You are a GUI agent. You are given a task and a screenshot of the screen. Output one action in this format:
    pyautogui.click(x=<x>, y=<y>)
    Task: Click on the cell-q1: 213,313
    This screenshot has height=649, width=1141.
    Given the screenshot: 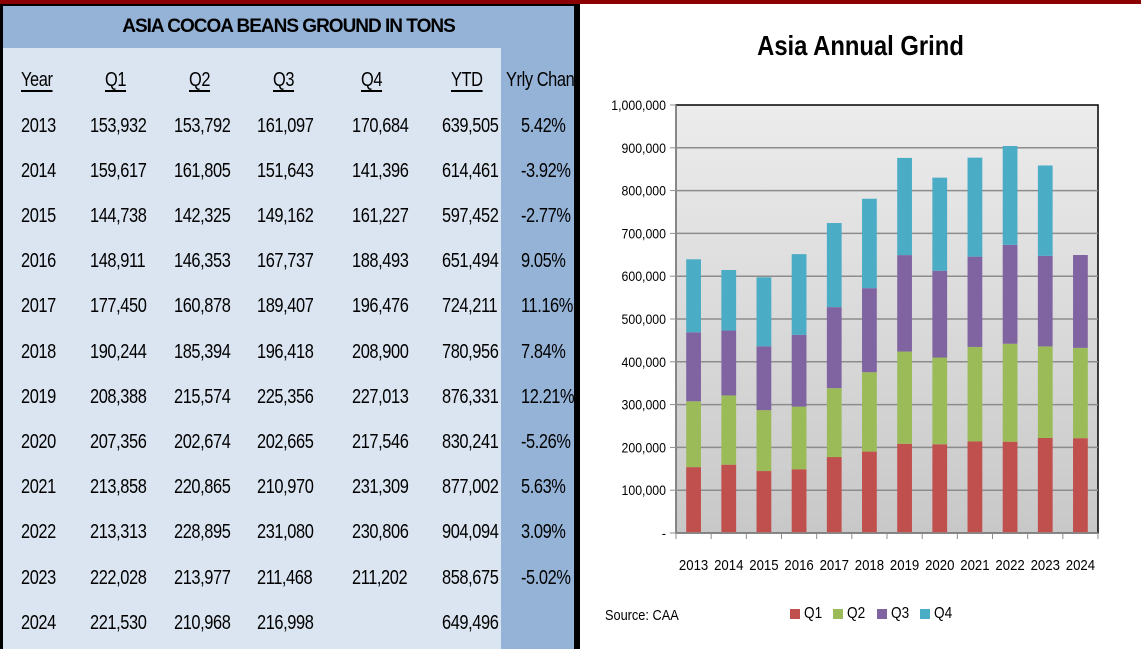 What is the action you would take?
    pyautogui.click(x=118, y=532)
    